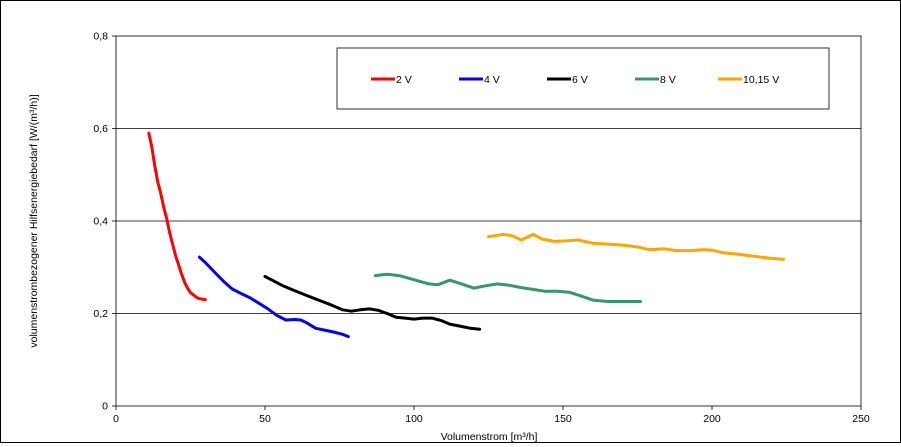 This screenshot has width=901, height=447. I want to click on legend-box, so click(583, 78).